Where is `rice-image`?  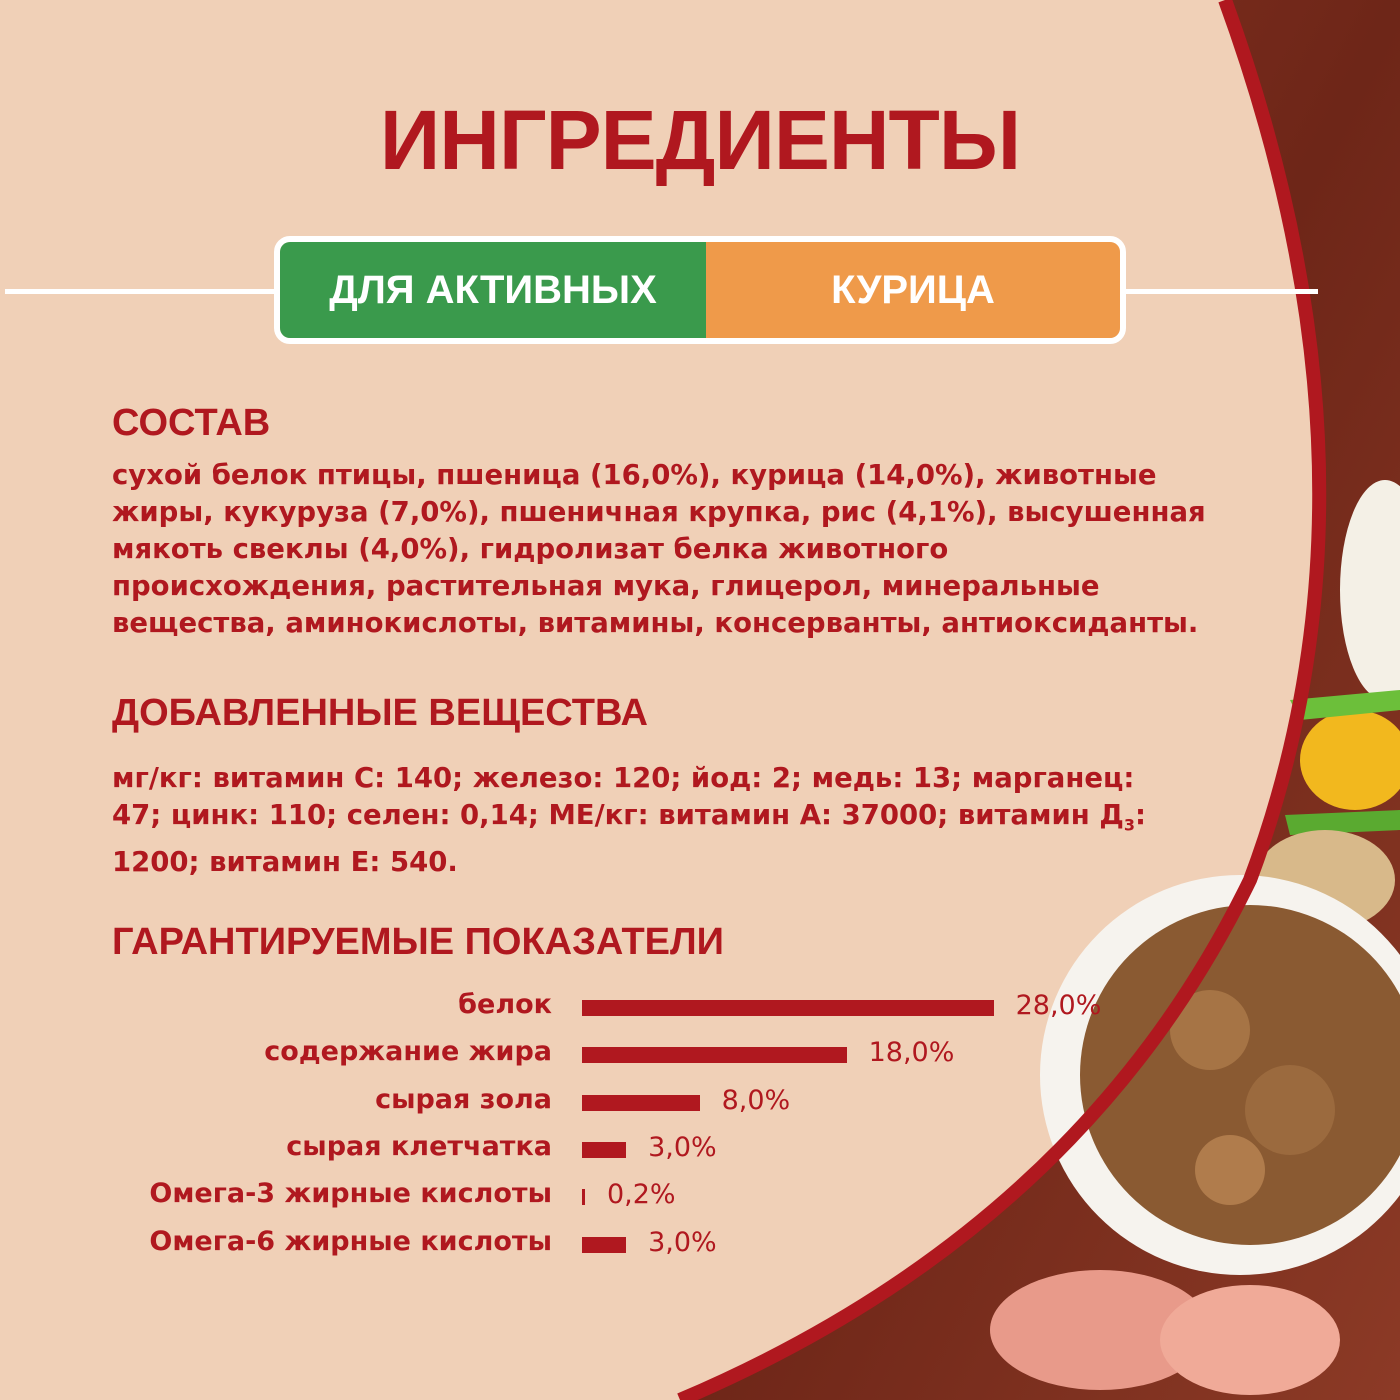
rice-image is located at coordinates (1370, 590).